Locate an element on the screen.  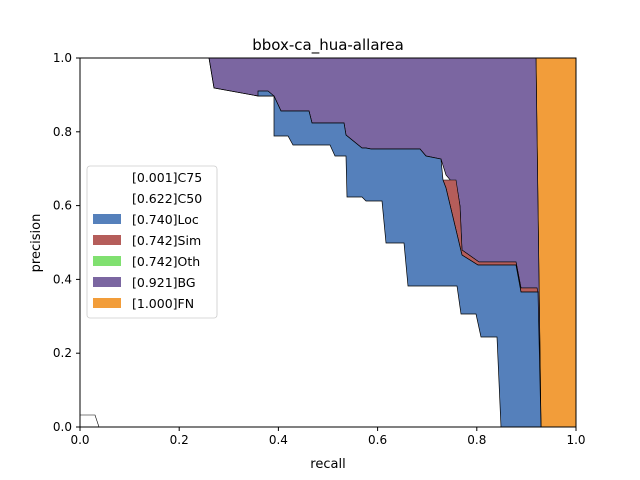
y-tick-label: 1.0 is located at coordinates (62, 58).